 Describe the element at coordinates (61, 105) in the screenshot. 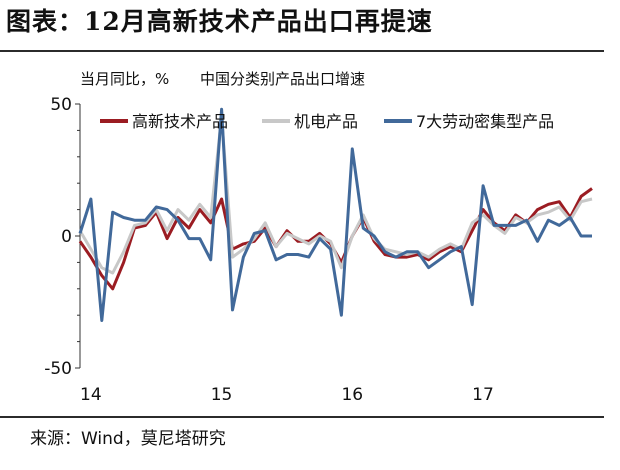

I see `y-tick-label: 50` at that location.